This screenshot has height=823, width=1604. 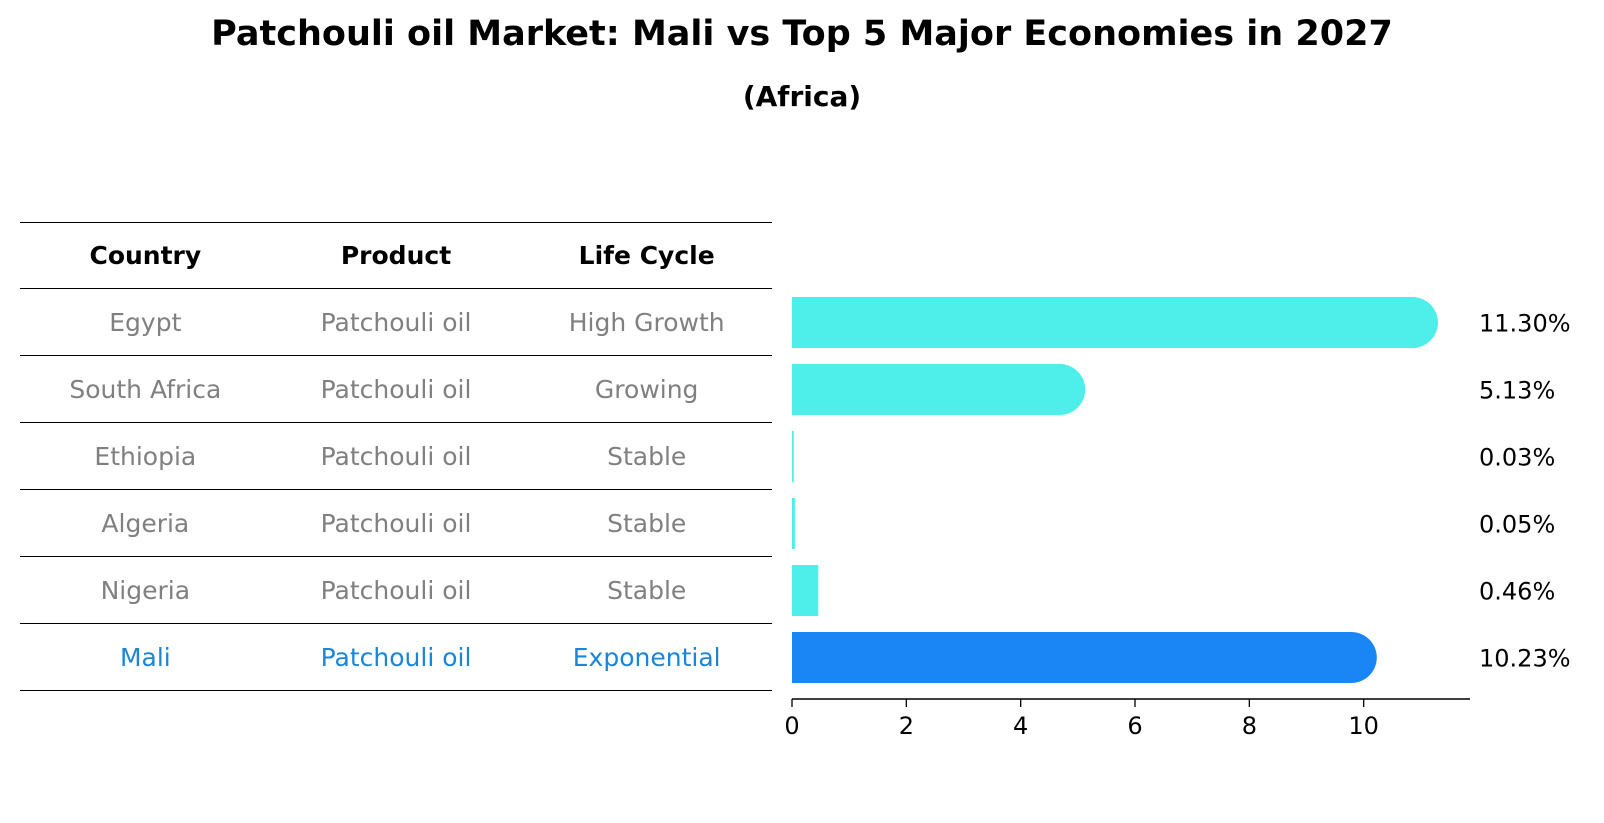 I want to click on x-tick-label: 0, so click(x=791, y=726).